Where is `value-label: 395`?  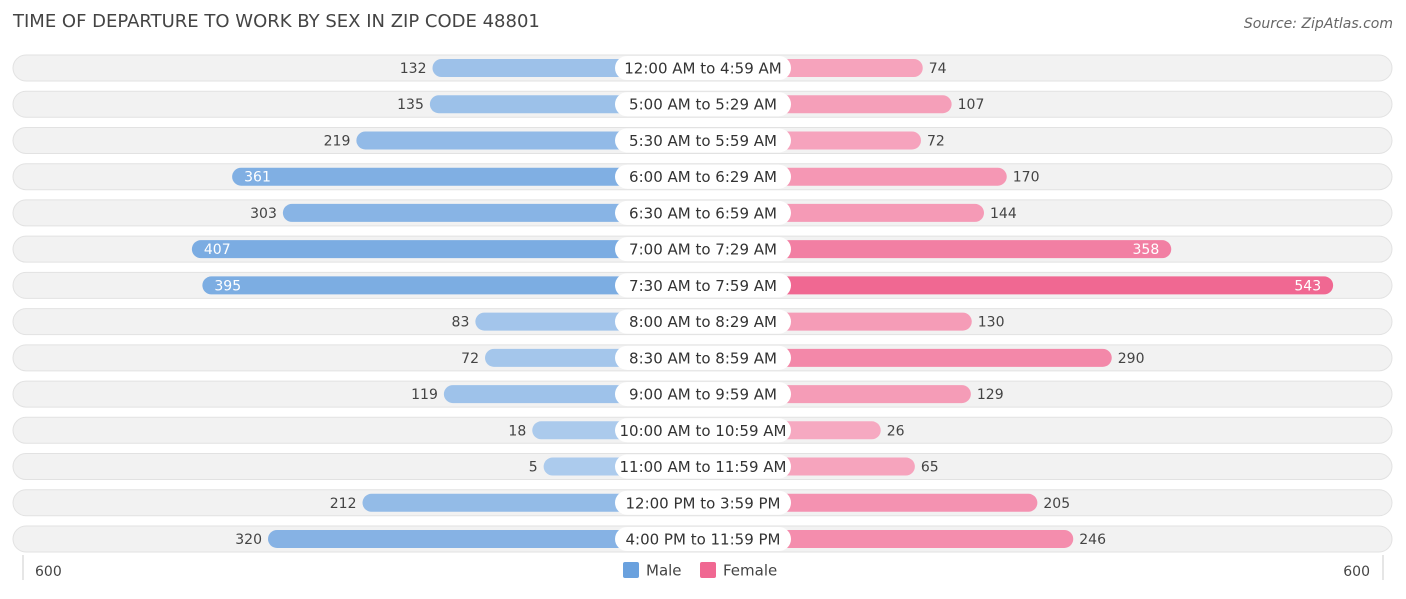 value-label: 395 is located at coordinates (227, 286).